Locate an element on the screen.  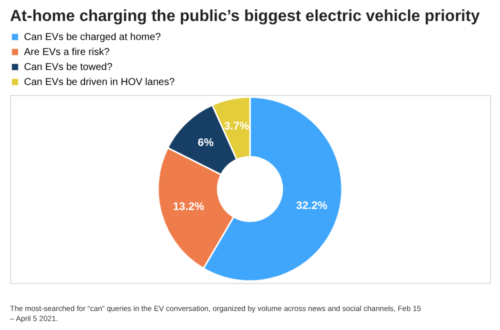
data-label: 6% is located at coordinates (206, 142).